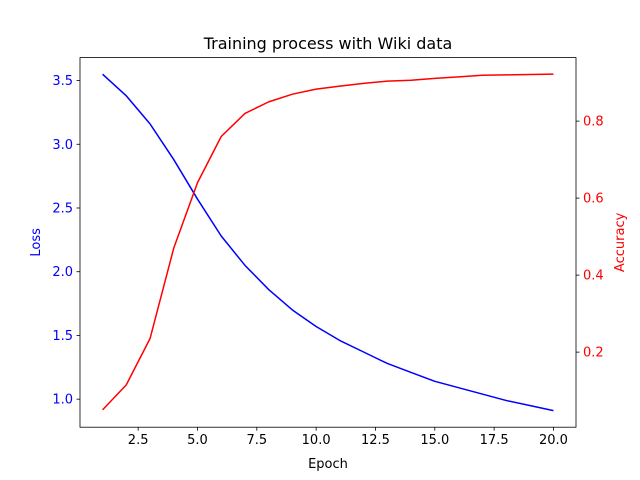  Describe the element at coordinates (197, 440) in the screenshot. I see `x-tick-label: 5.0` at that location.